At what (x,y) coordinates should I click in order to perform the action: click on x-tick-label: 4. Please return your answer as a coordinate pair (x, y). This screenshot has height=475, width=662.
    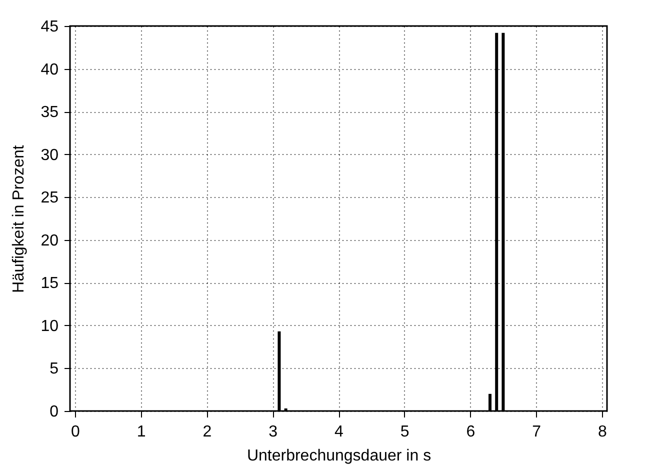
    Looking at the image, I should click on (339, 432).